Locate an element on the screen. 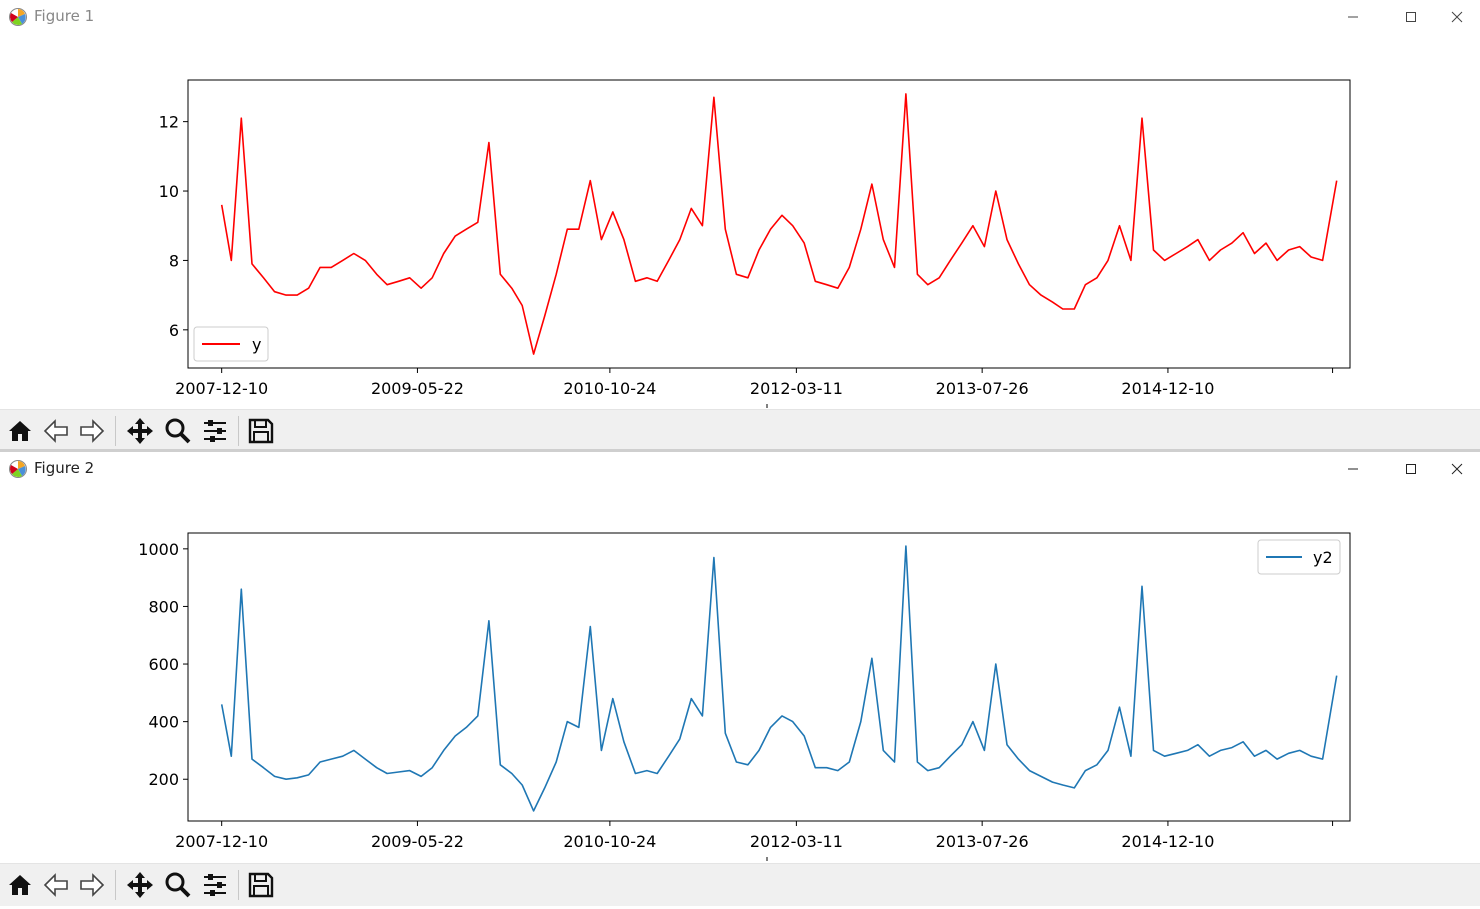 The image size is (1480, 909). legend: y2 is located at coordinates (1299, 557).